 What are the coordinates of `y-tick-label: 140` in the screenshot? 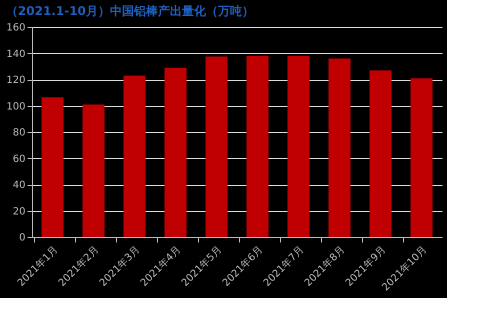 It's located at (16, 54).